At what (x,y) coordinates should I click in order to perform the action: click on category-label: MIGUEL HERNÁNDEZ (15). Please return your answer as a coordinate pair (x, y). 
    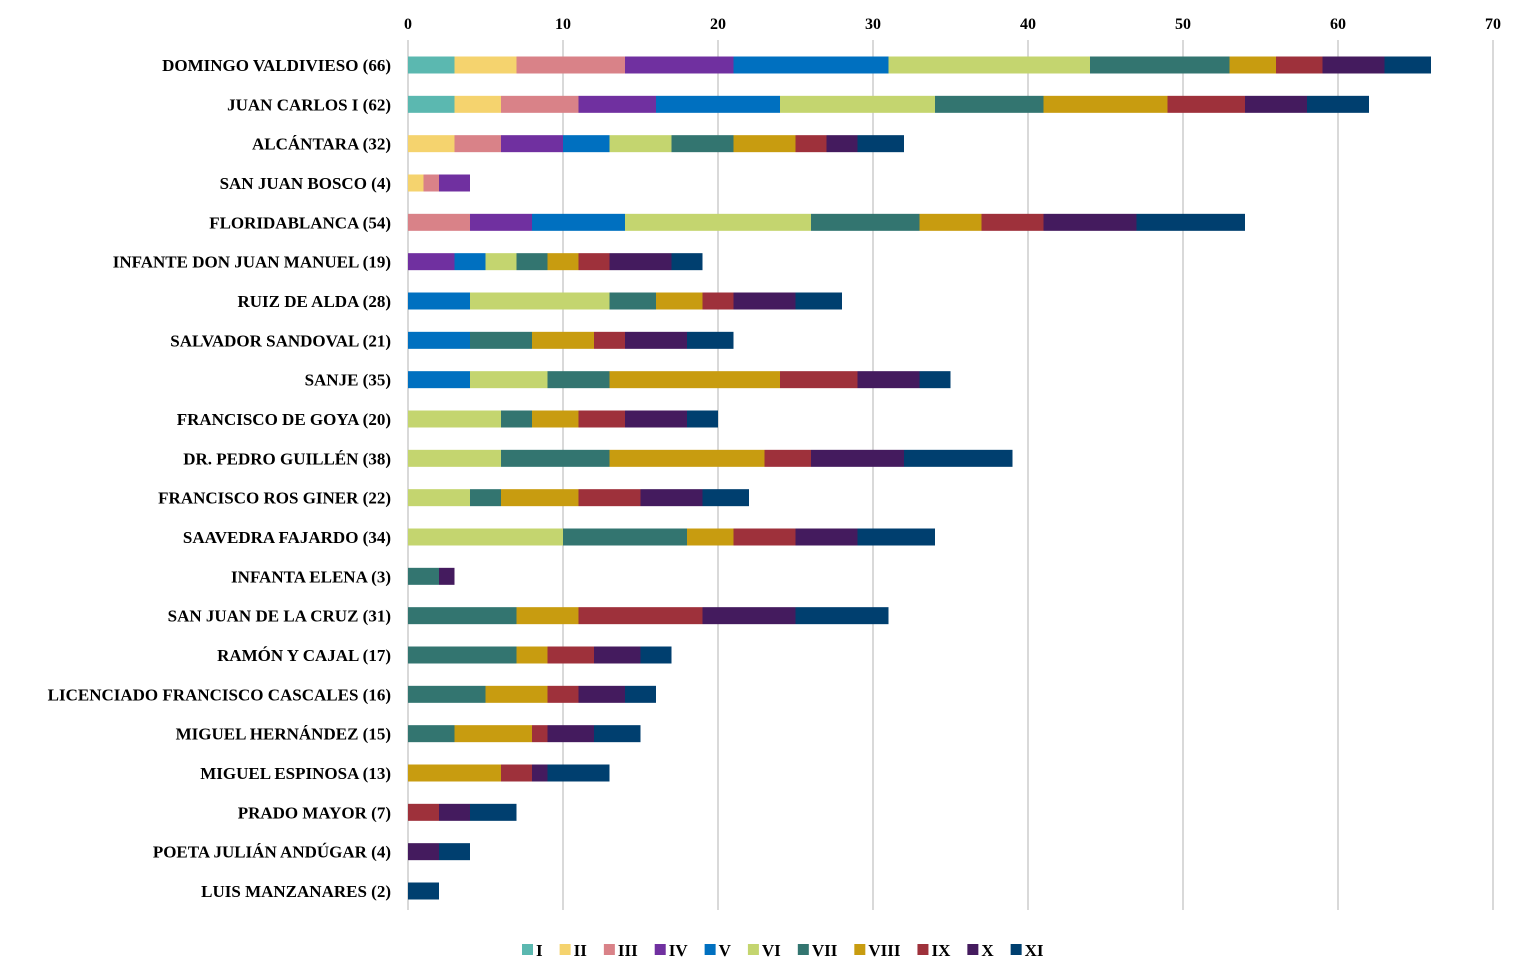
    Looking at the image, I should click on (283, 734).